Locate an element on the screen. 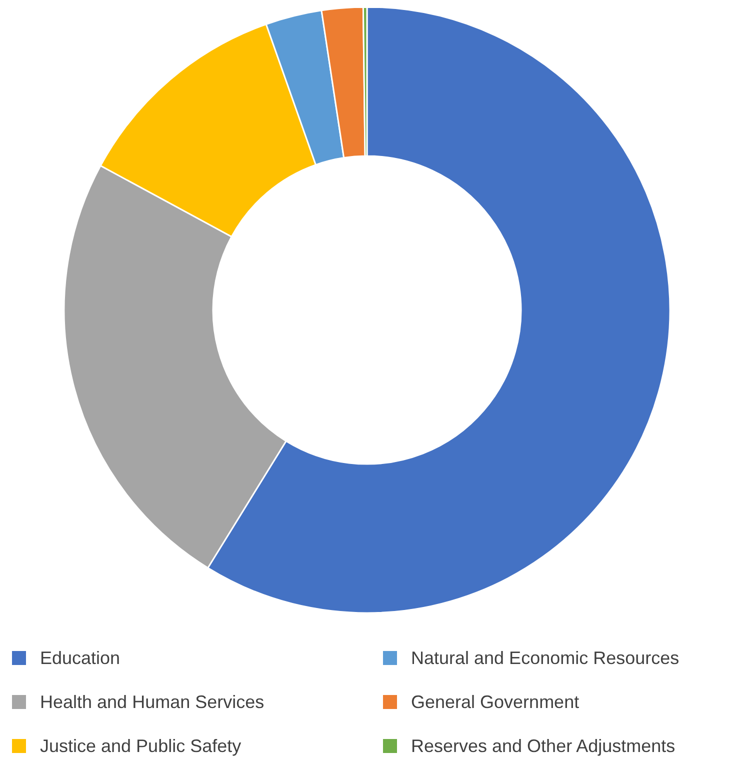 The height and width of the screenshot is (771, 733). legend-label: Education is located at coordinates (80, 658).